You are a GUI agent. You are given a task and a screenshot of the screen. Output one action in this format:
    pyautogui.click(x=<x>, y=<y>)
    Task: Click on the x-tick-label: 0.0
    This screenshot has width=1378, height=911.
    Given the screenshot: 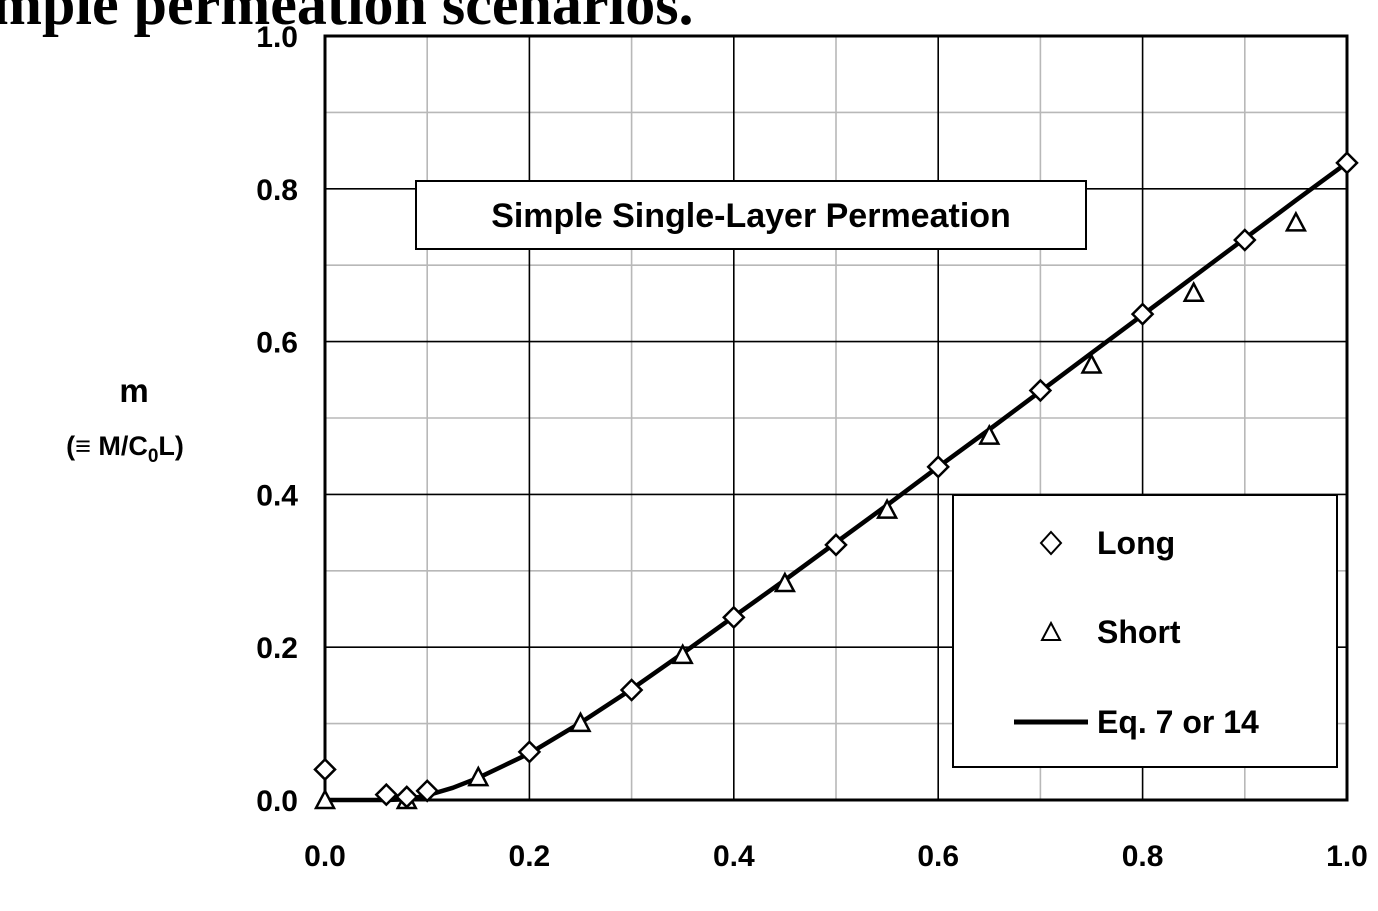 What is the action you would take?
    pyautogui.click(x=325, y=856)
    